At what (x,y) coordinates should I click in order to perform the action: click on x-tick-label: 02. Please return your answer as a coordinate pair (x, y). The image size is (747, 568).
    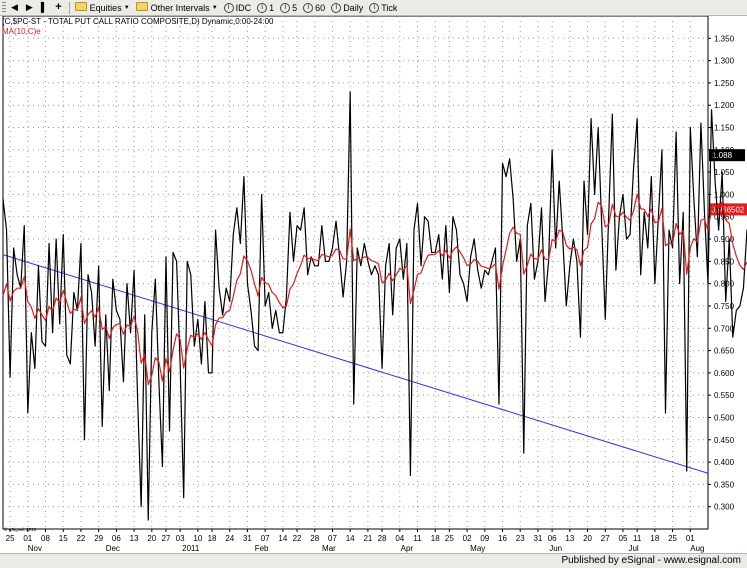
    Looking at the image, I should click on (467, 538).